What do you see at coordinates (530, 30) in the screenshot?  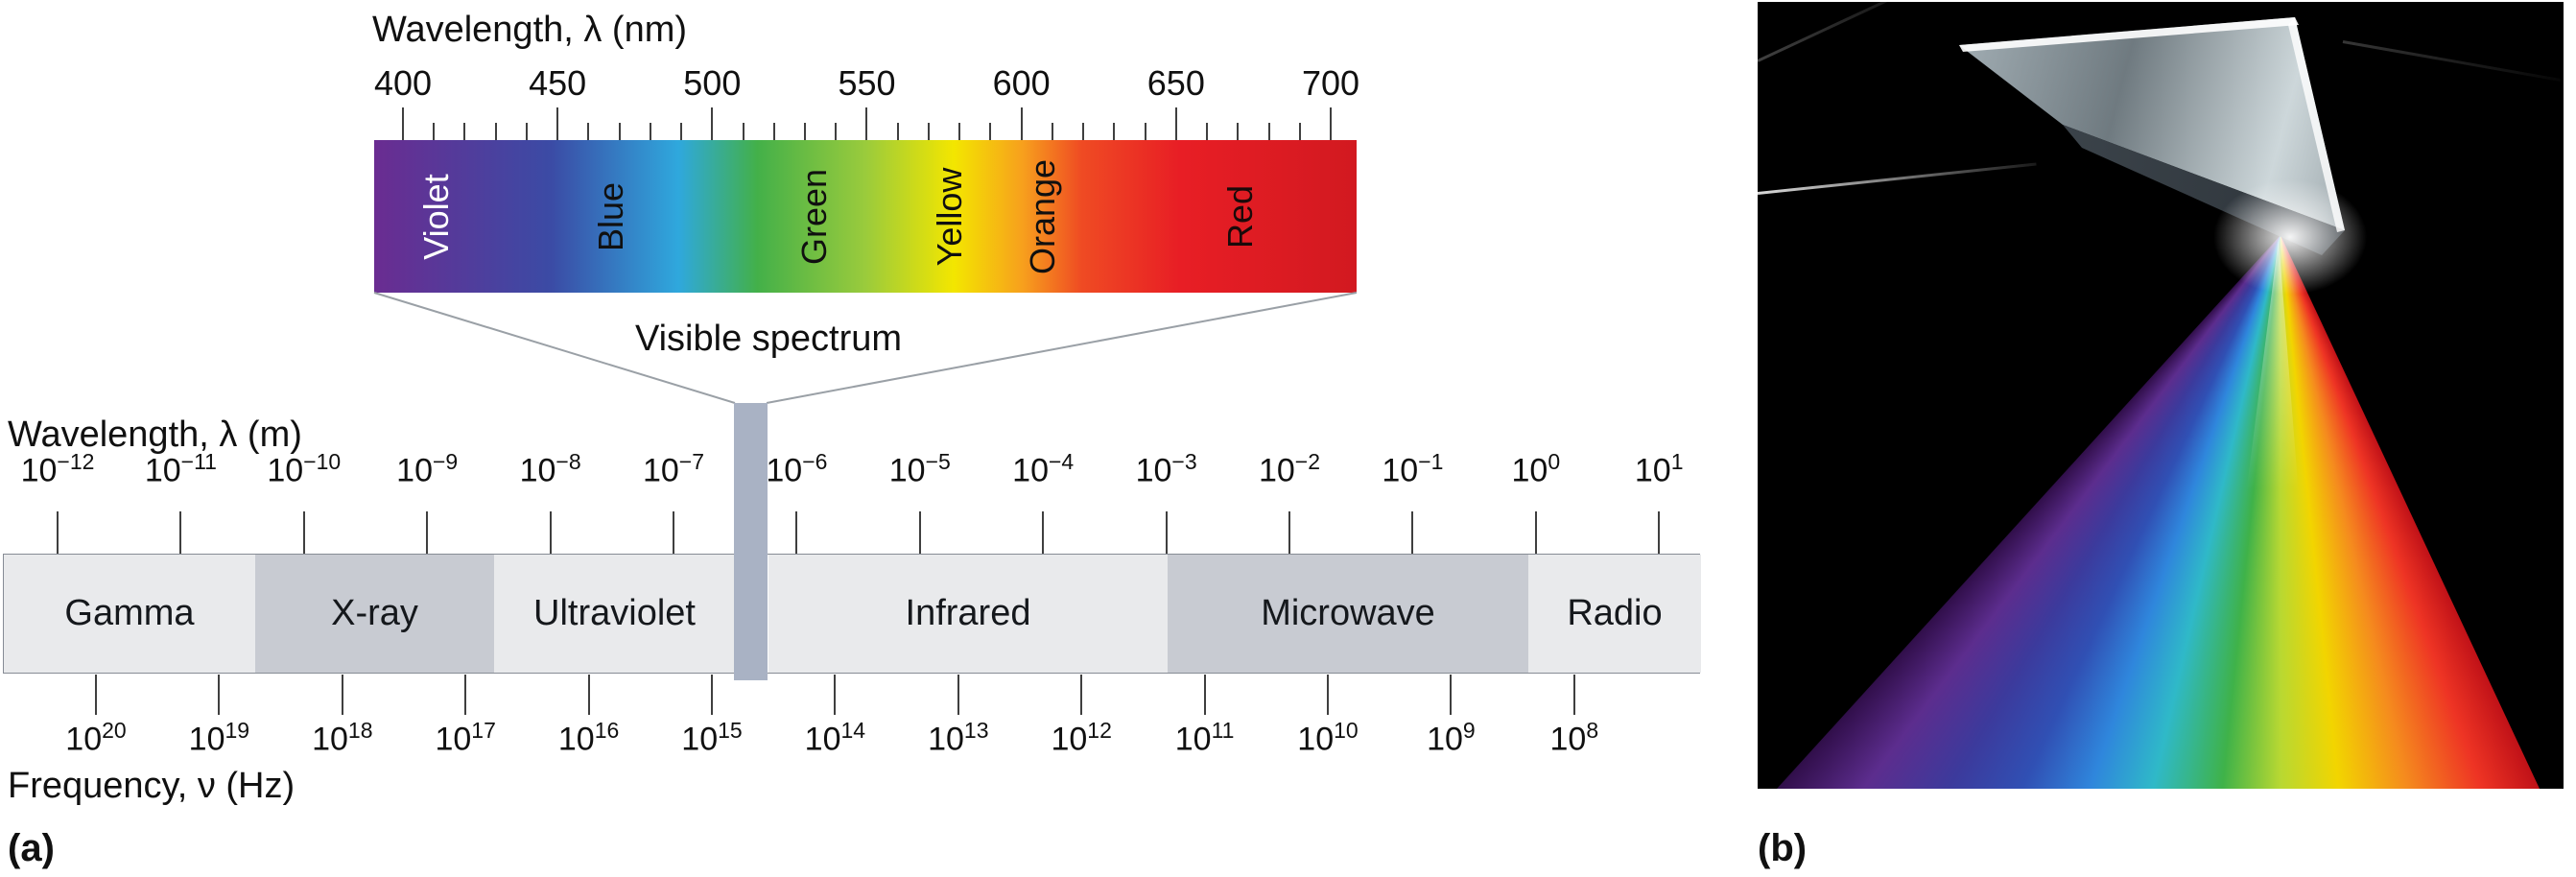 I see `wavelength-nm-title: Wavelength, λ (nm)` at bounding box center [530, 30].